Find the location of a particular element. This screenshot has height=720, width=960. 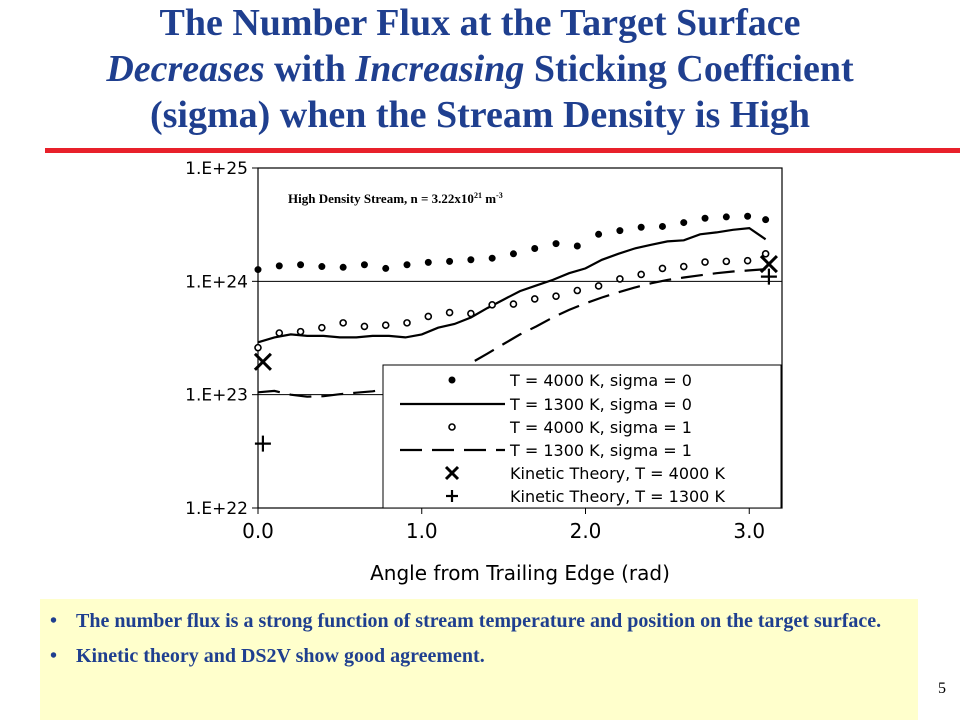

legend-item-3: T = 4000 K, sigma = 1 is located at coordinates (570, 427).